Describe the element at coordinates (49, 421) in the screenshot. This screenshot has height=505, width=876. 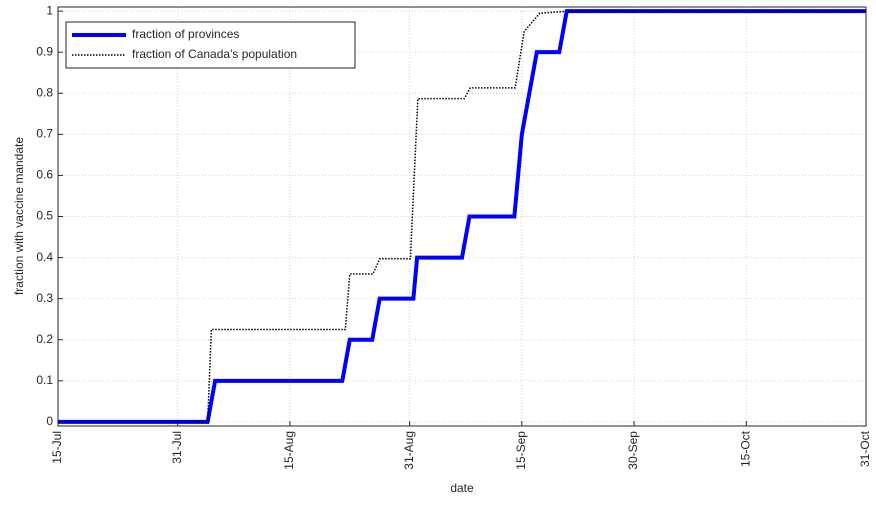
I see `y-tick-label: 0` at that location.